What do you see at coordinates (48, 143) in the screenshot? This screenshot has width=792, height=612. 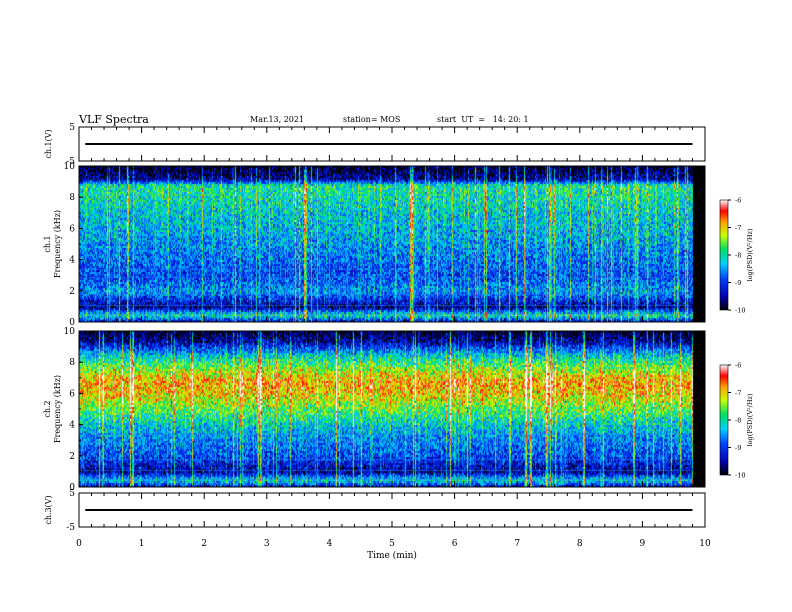 I see `y-axis-label: ch.1(V)` at bounding box center [48, 143].